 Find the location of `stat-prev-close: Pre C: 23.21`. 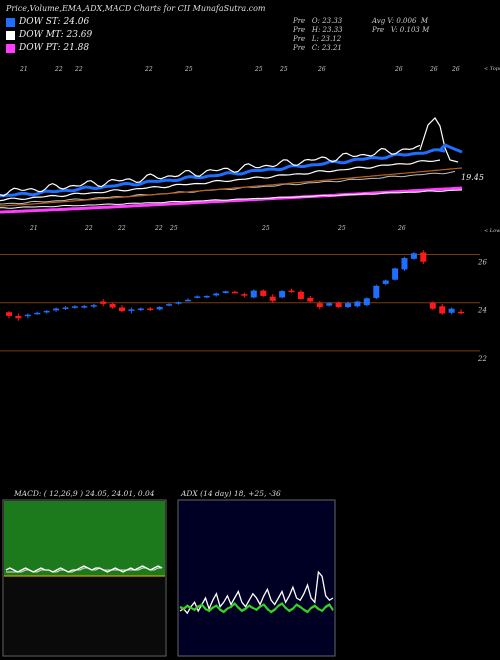

stat-prev-close: Pre C: 23.21 is located at coordinates (317, 48).